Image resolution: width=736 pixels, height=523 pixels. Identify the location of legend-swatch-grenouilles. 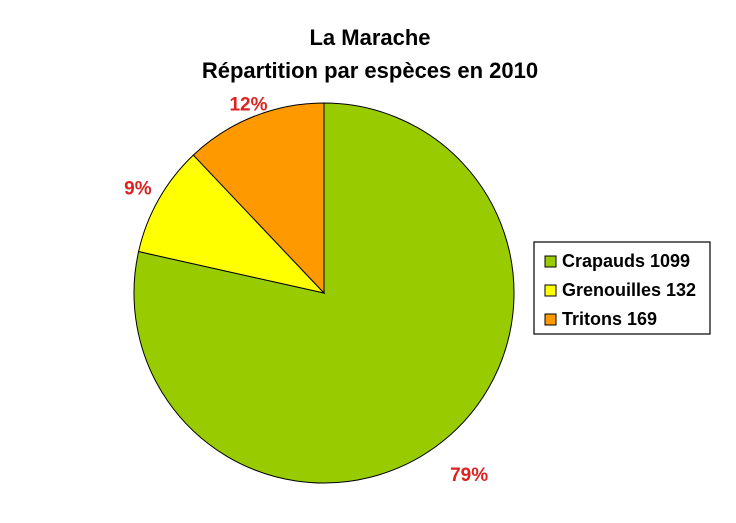
(550, 290).